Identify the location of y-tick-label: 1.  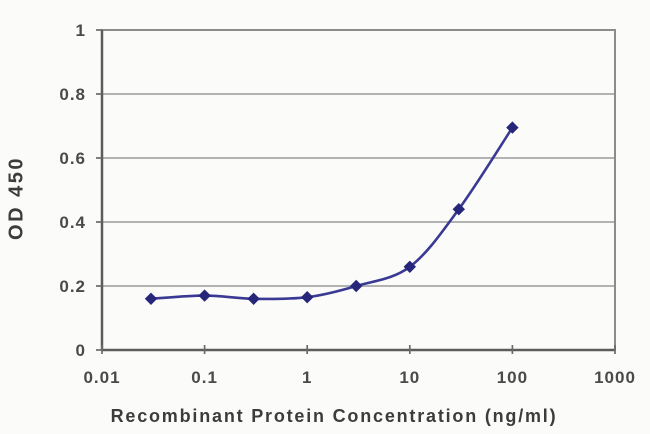
(81, 30).